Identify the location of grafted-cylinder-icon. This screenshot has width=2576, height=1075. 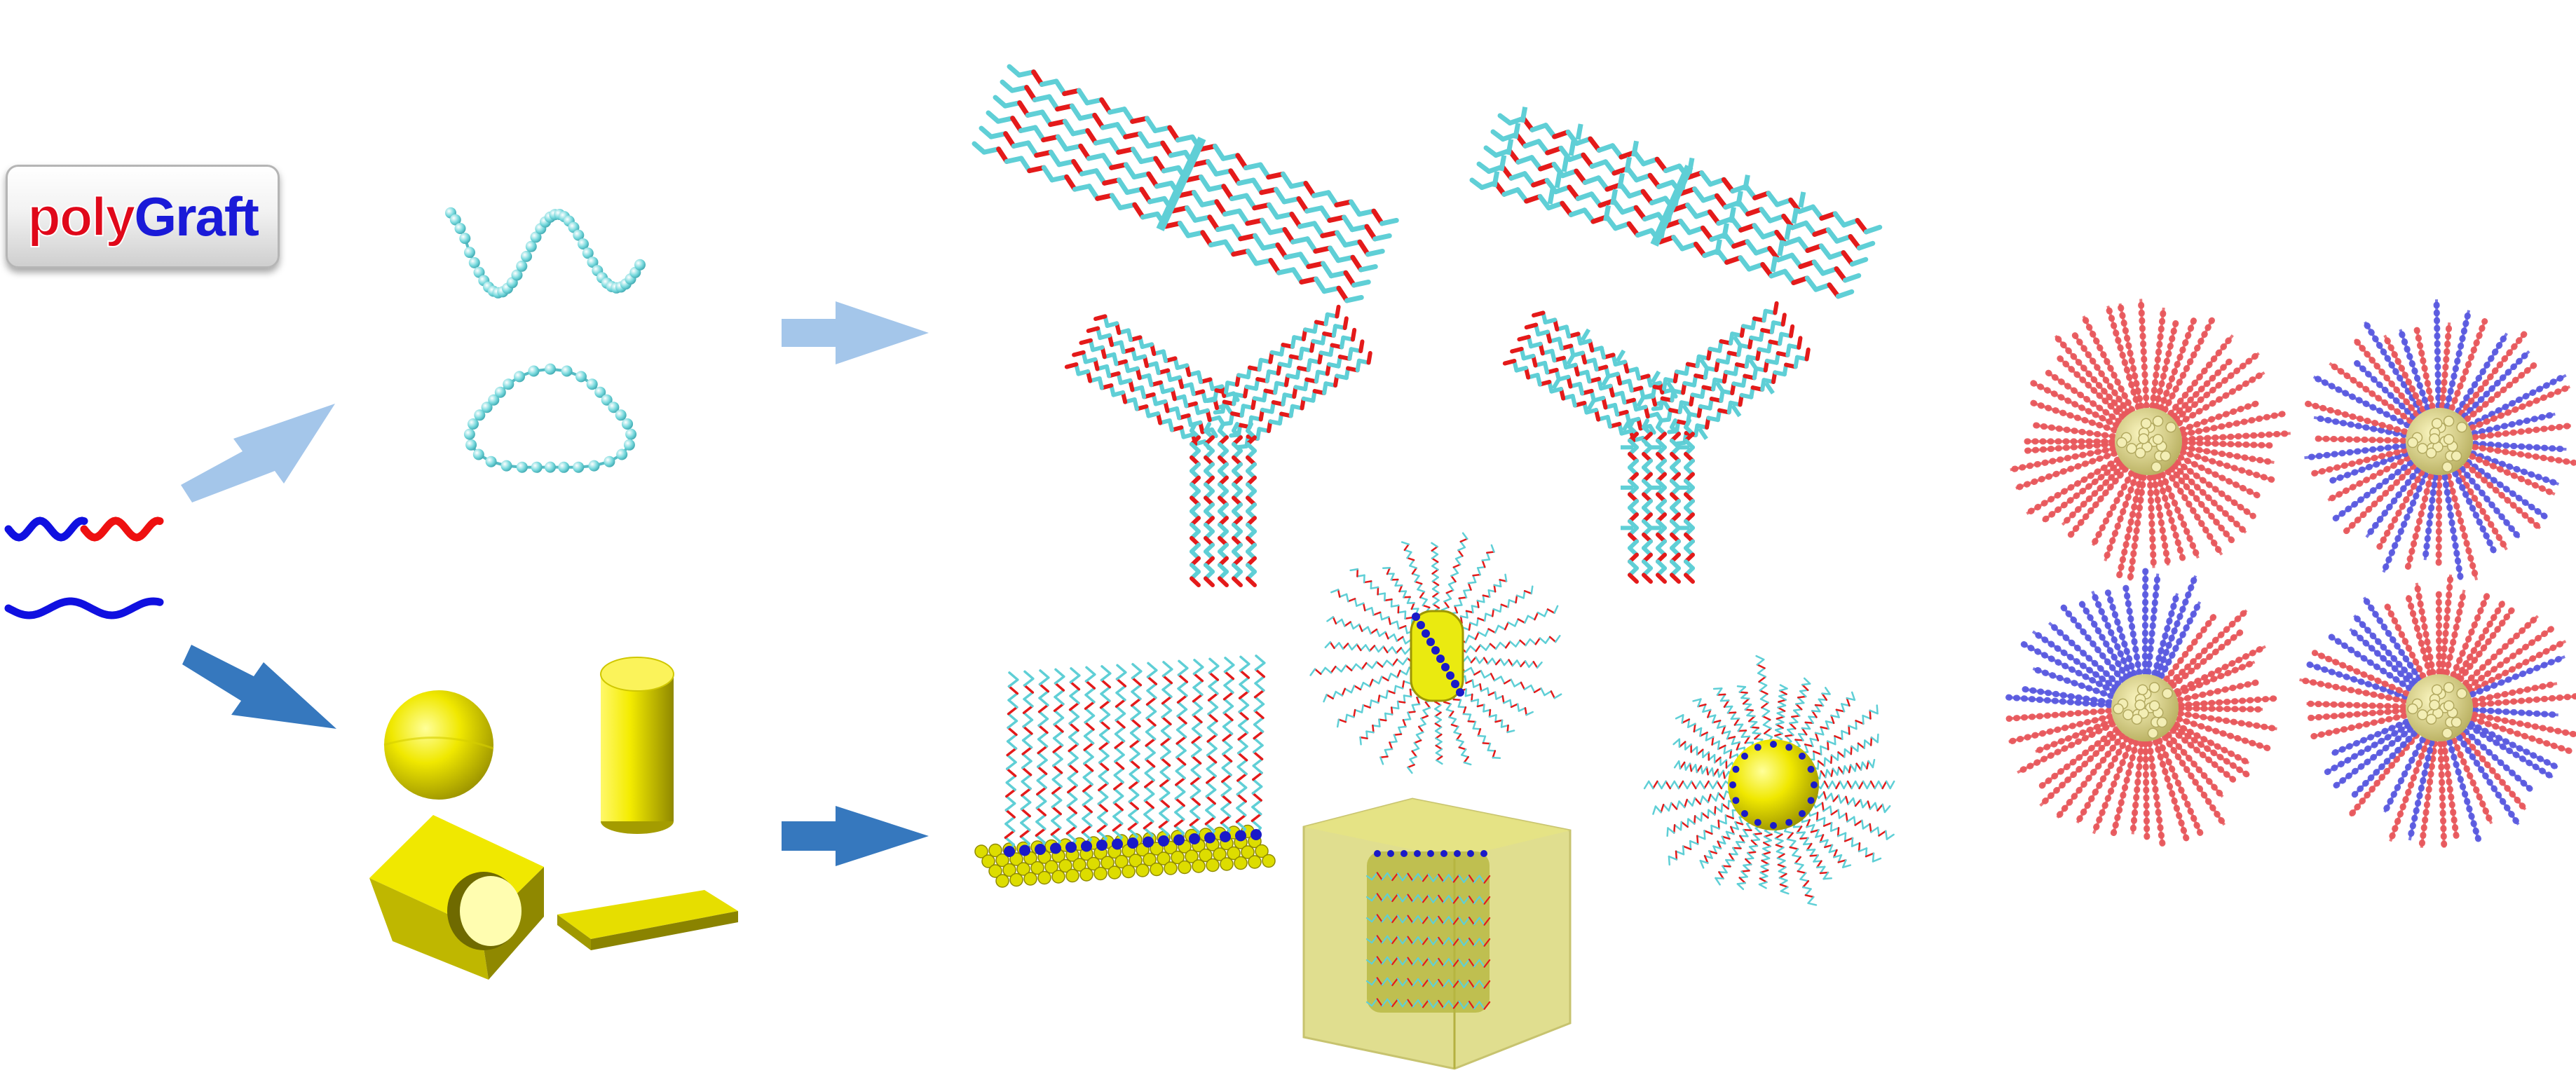
(1435, 653).